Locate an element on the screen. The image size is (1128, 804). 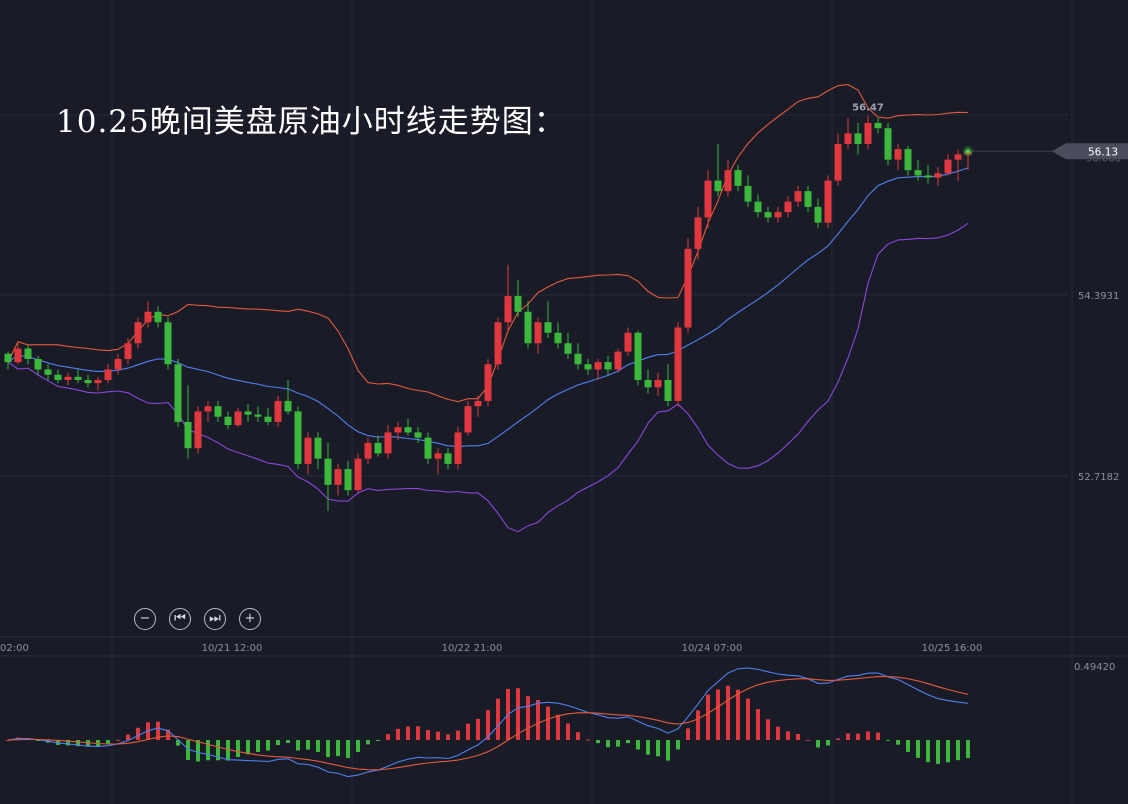
zoom-out-button: − is located at coordinates (145, 619).